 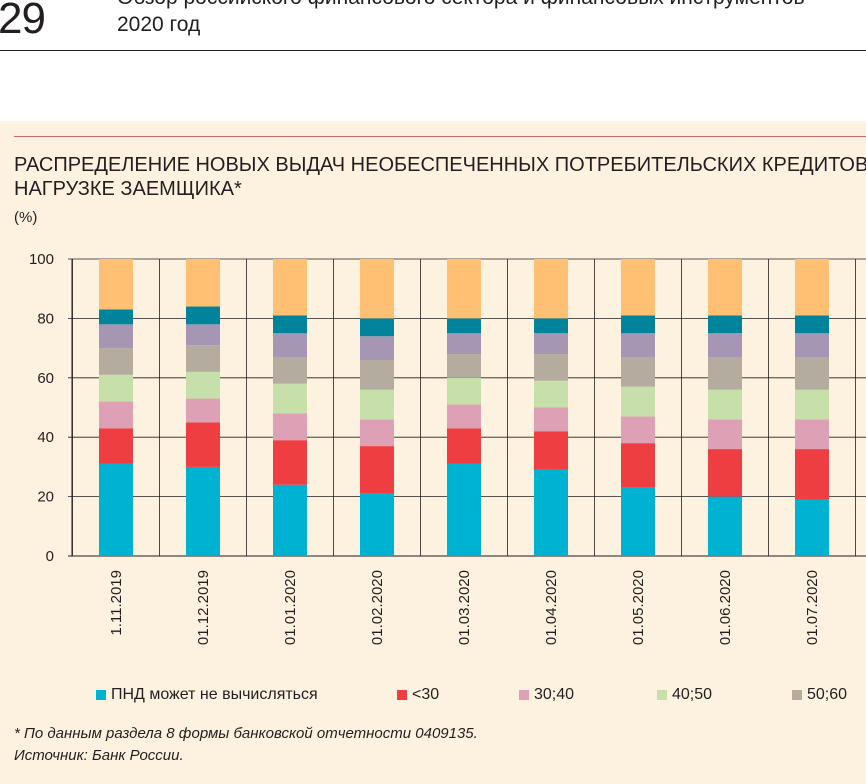 What do you see at coordinates (812, 607) in the screenshot?
I see `x-tick-label: 01.07.2020` at bounding box center [812, 607].